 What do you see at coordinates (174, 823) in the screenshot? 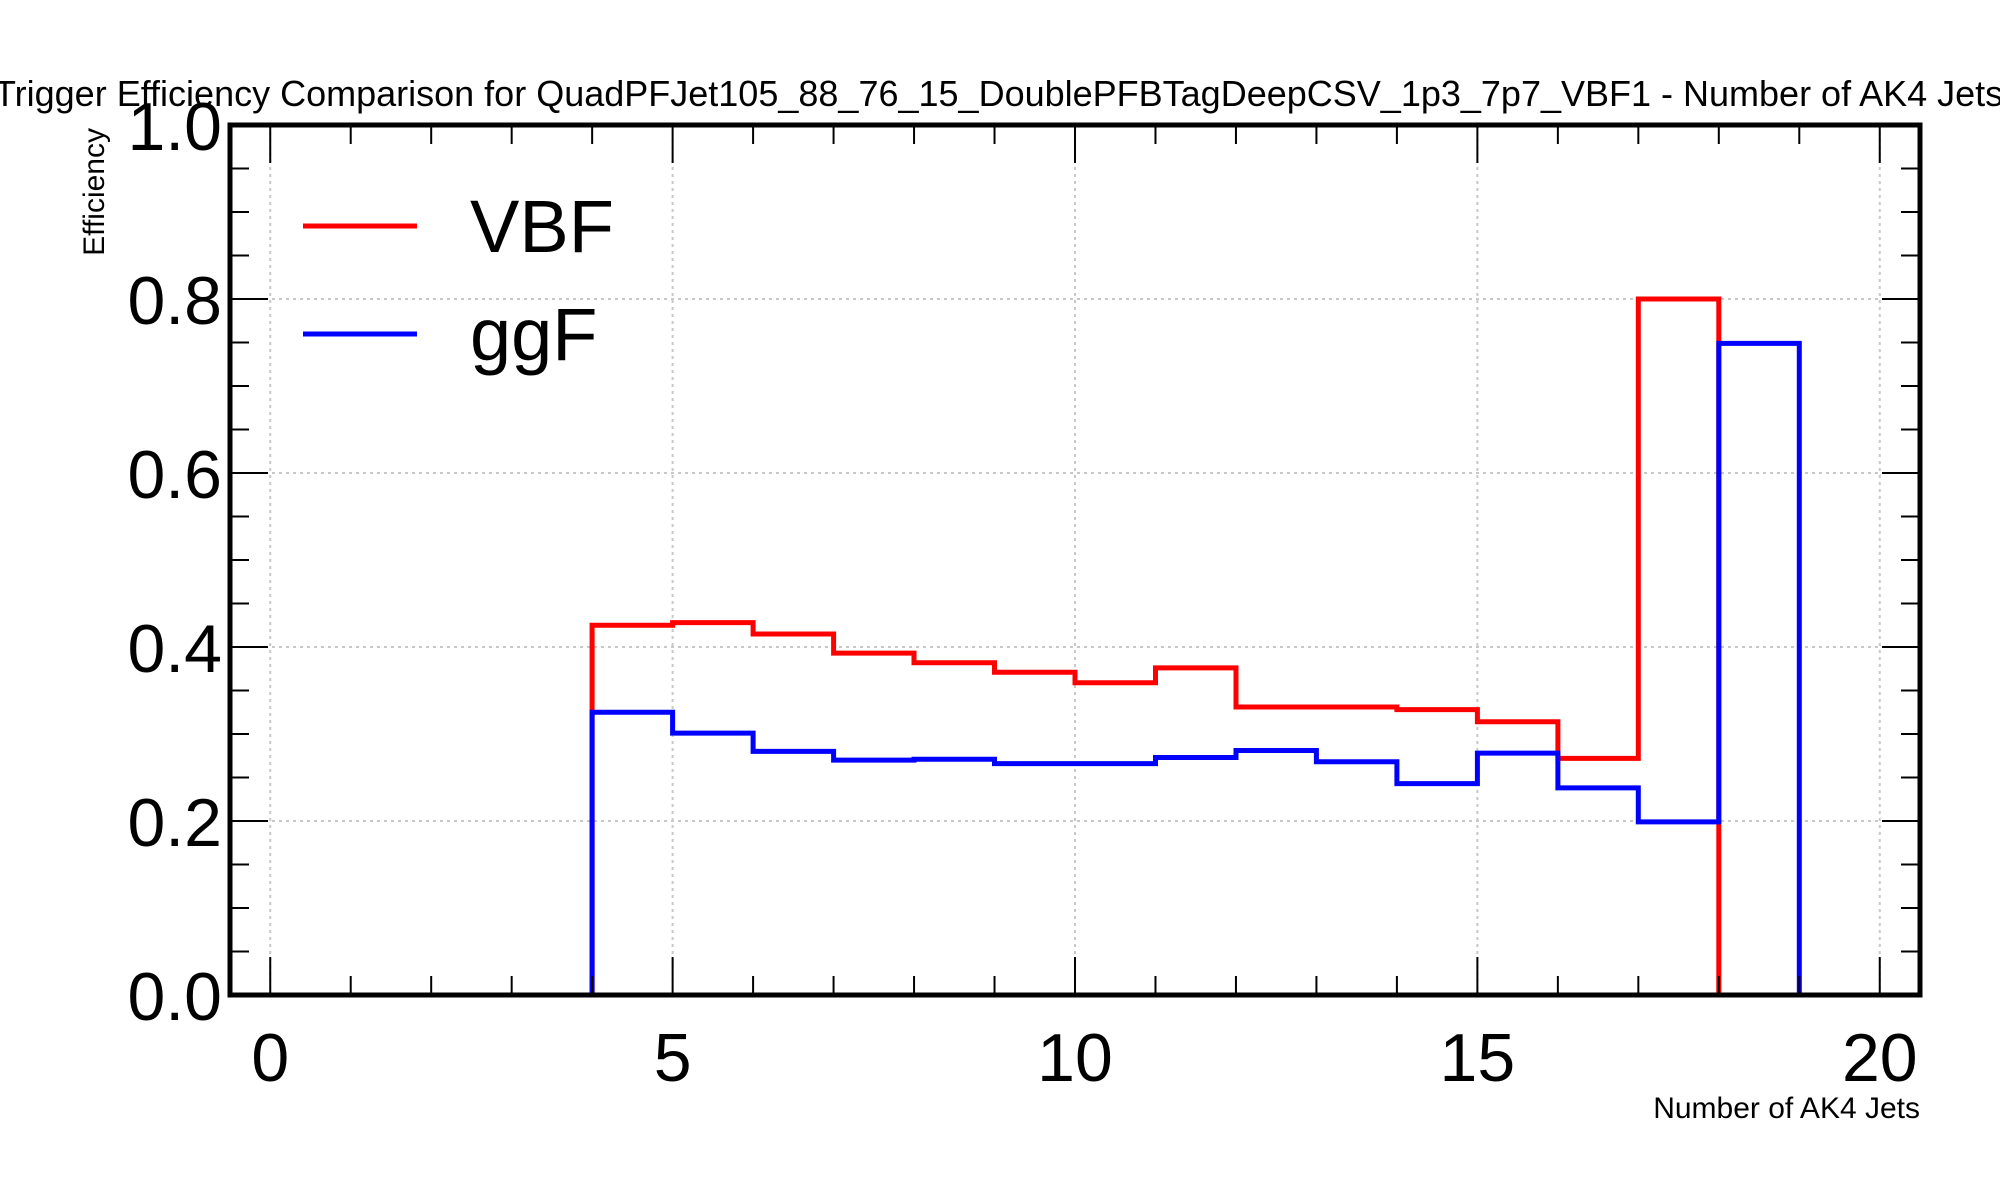
I see `y-tick-label-1: 0.2` at bounding box center [174, 823].